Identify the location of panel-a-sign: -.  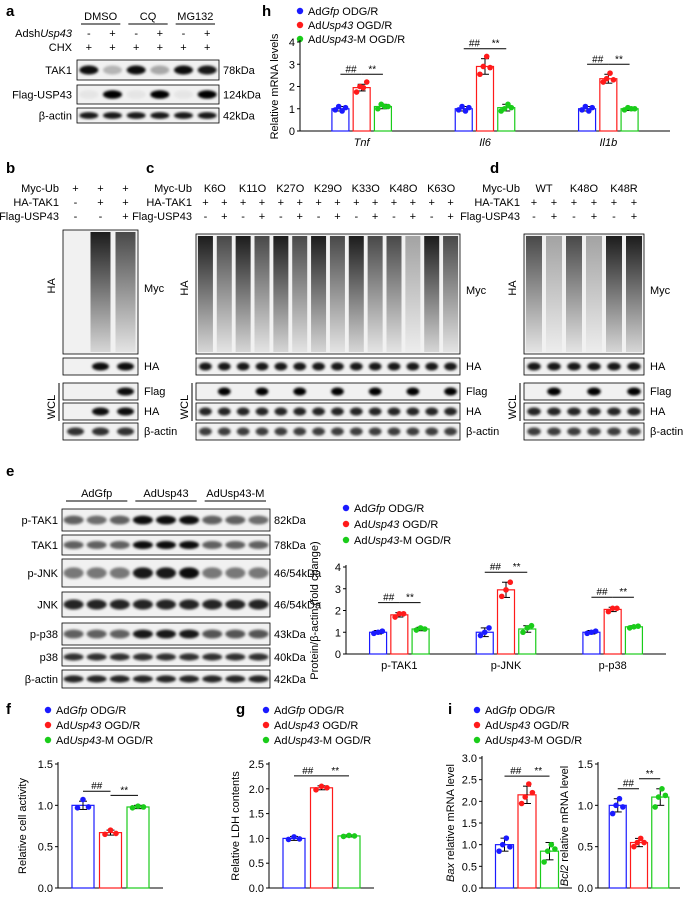
(136, 34).